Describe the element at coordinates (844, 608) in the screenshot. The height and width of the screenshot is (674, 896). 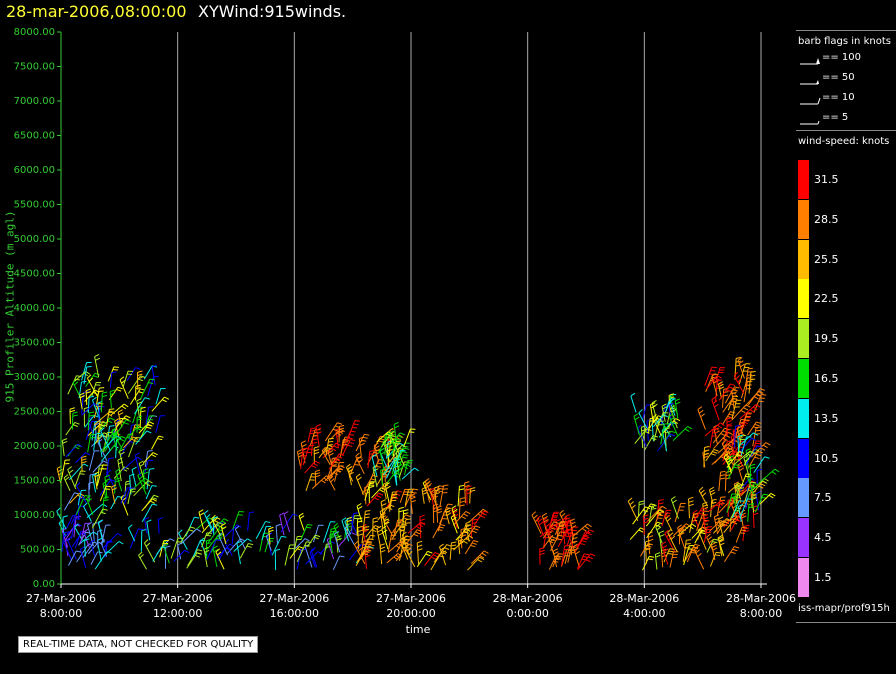
I see `data-source: iss-mapr/prof915h` at that location.